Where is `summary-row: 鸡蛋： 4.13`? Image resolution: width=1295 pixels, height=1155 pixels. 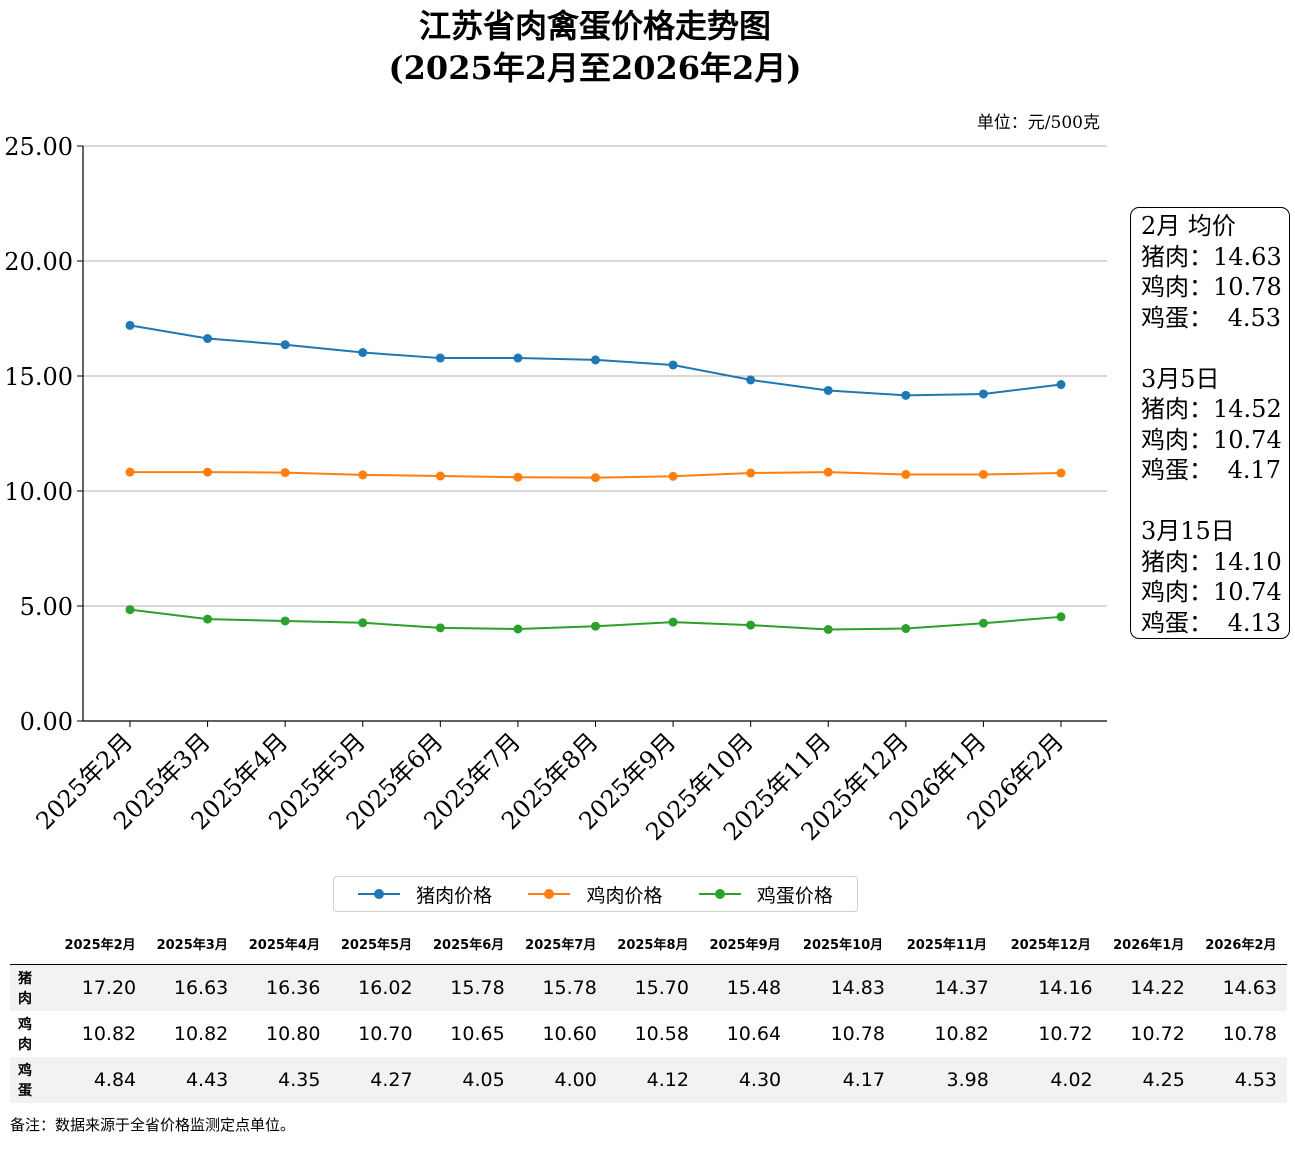
summary-row: 鸡蛋： 4.13 is located at coordinates (1211, 623).